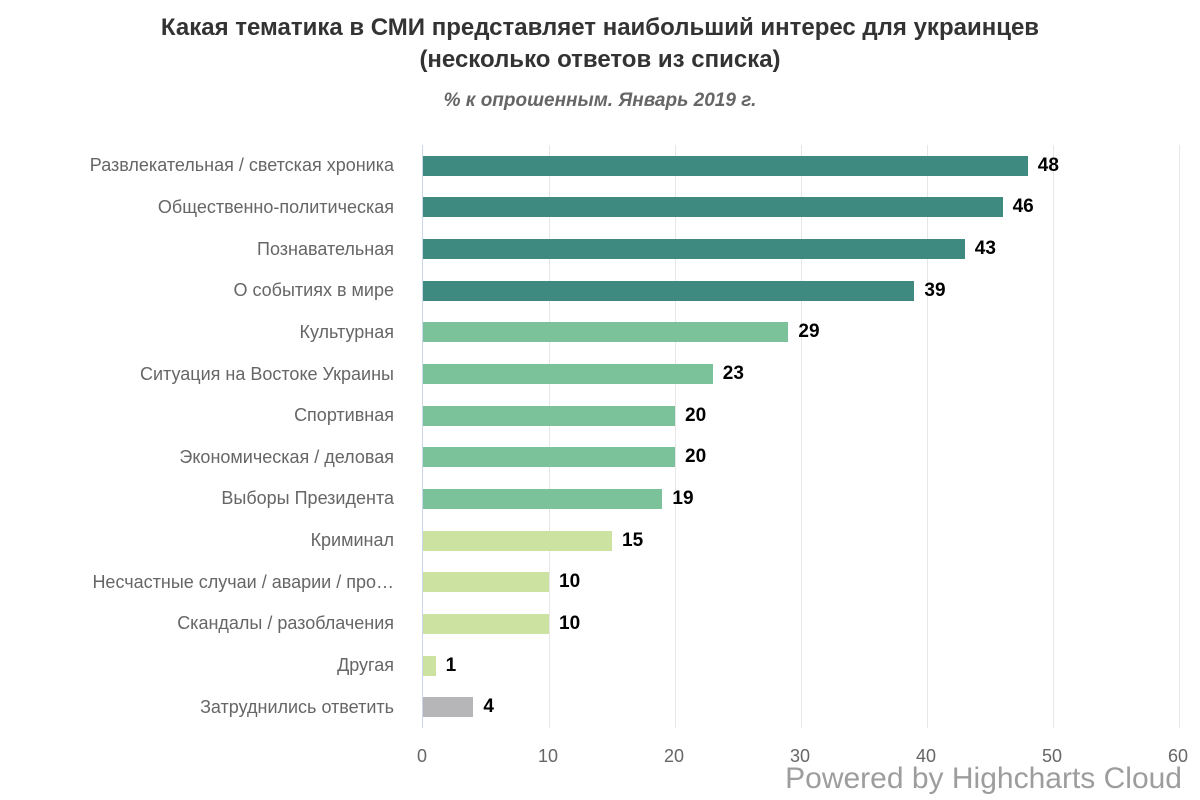 This screenshot has width=1200, height=800. What do you see at coordinates (935, 290) in the screenshot?
I see `bar-value-label: 39` at bounding box center [935, 290].